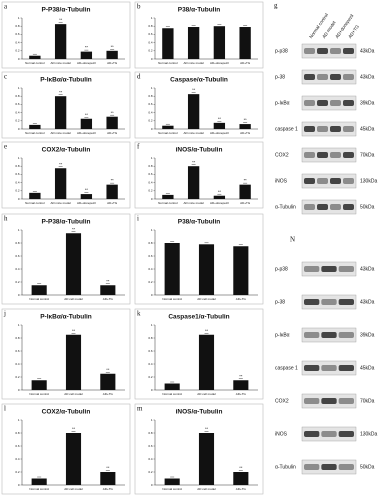 The width and height of the screenshot is (384, 500). What do you see at coordinates (5, 409) in the screenshot?
I see `panel-letter: l` at bounding box center [5, 409].